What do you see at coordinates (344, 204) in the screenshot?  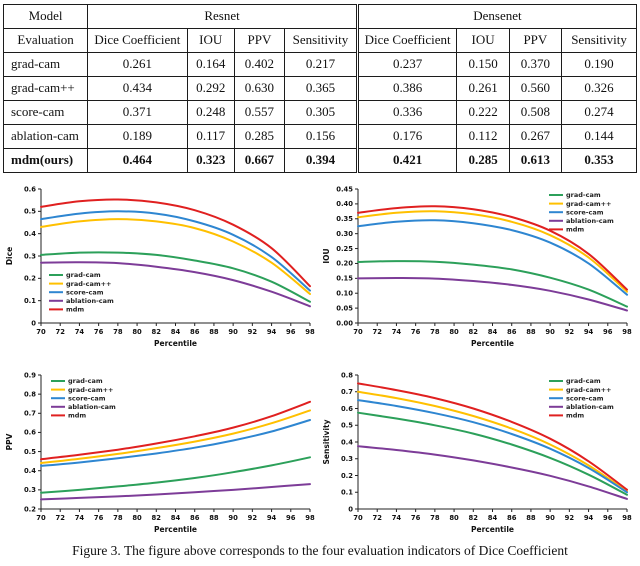 I see `y-tick-label: 0.40` at bounding box center [344, 204].